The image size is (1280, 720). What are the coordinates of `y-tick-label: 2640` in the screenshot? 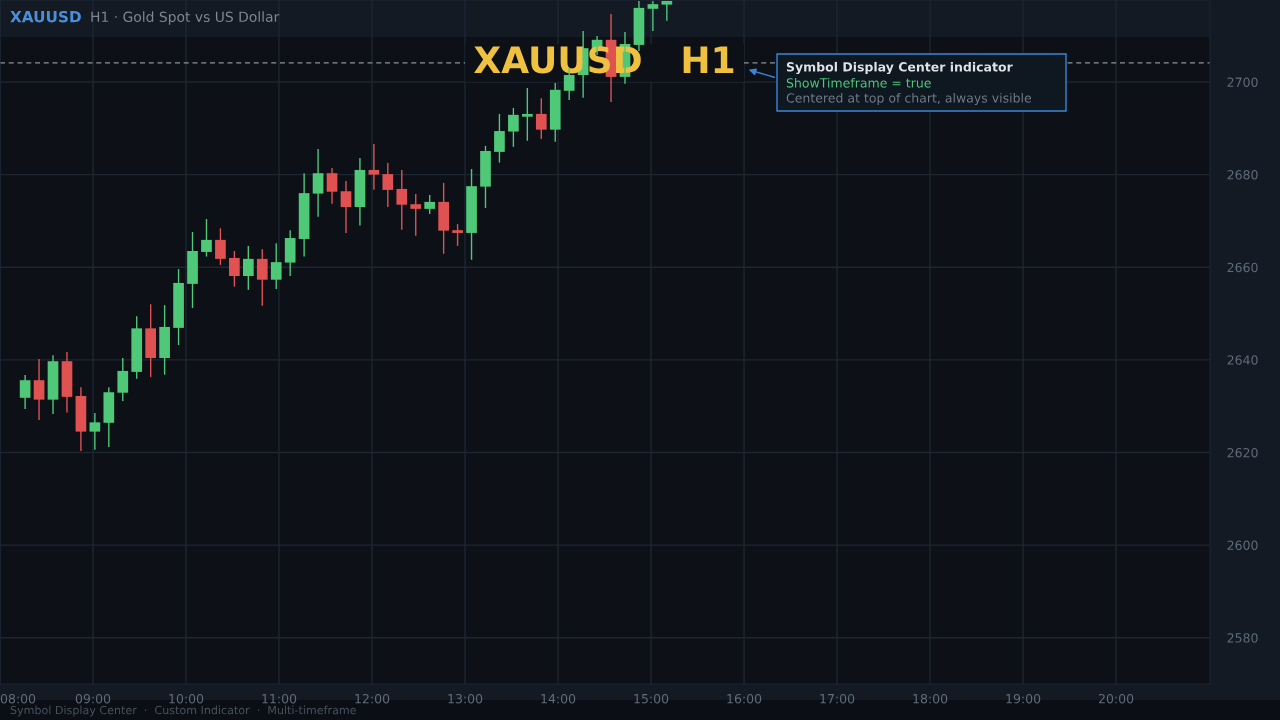 It's located at (1242, 360).